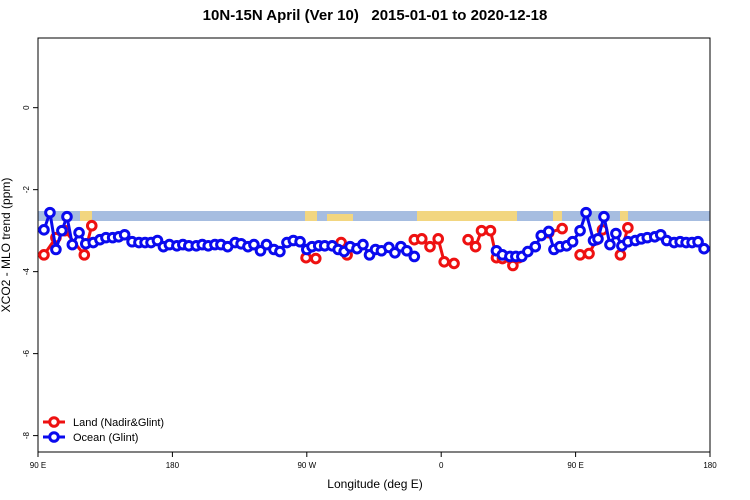  What do you see at coordinates (26, 190) in the screenshot?
I see `y-tick-label: -2` at bounding box center [26, 190].